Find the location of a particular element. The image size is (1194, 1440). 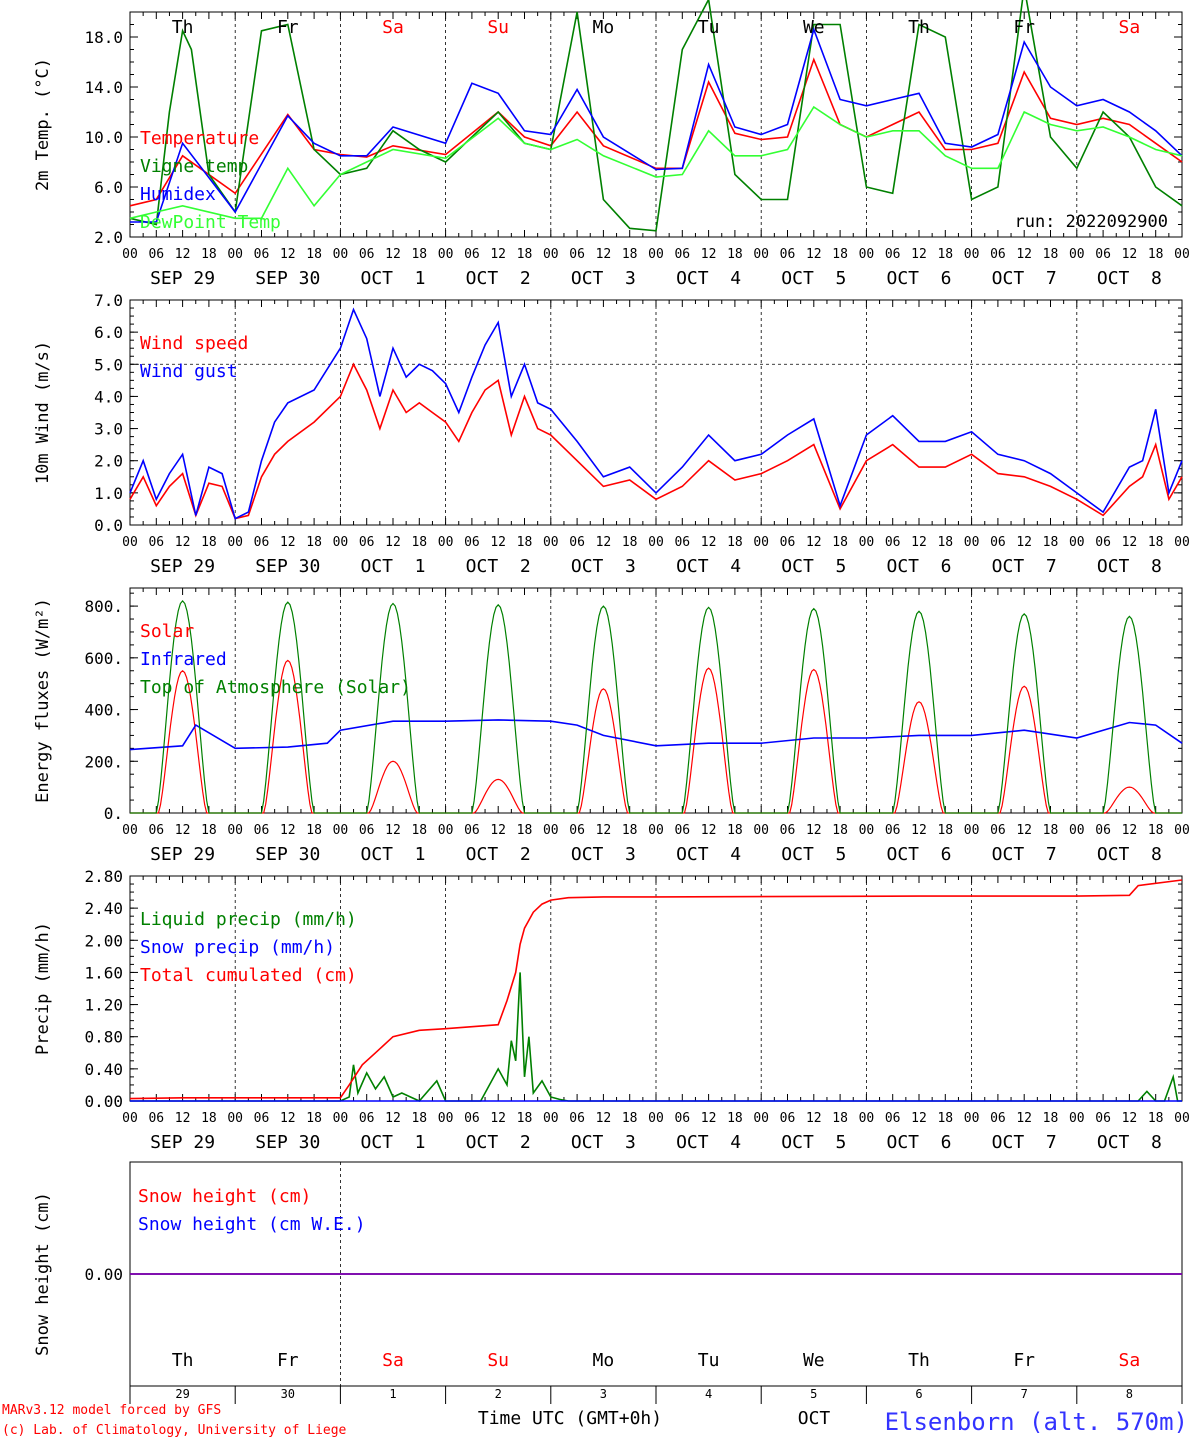

snow-legend-entry: Snow height (cm W.E.) is located at coordinates (252, 1224).